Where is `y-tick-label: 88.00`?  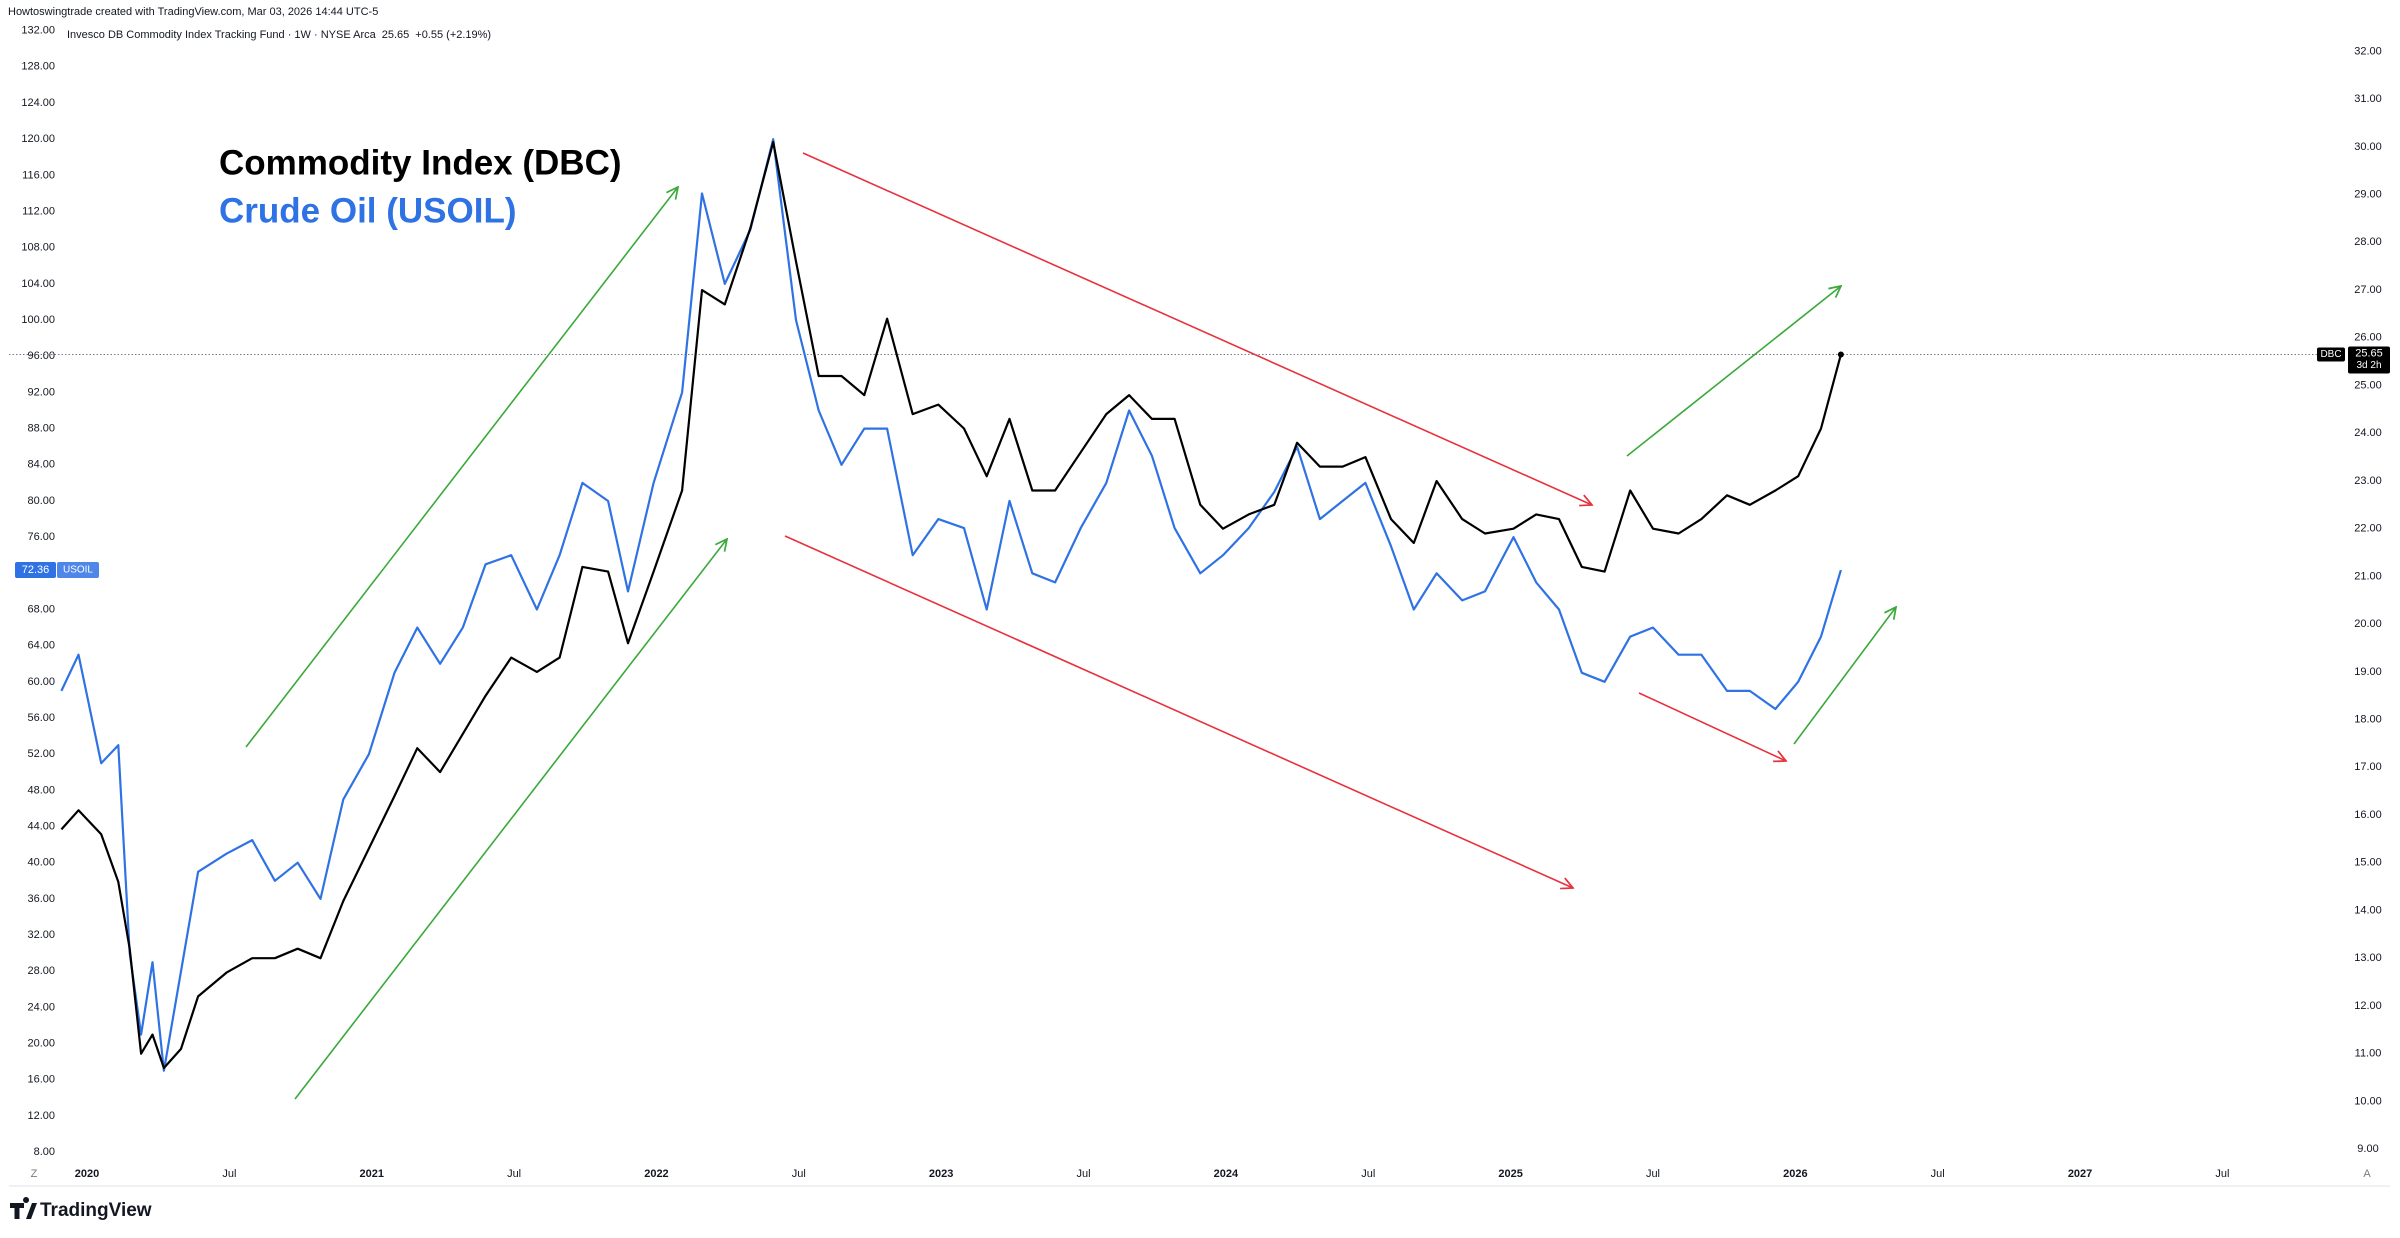 y-tick-label: 88.00 is located at coordinates (41, 429).